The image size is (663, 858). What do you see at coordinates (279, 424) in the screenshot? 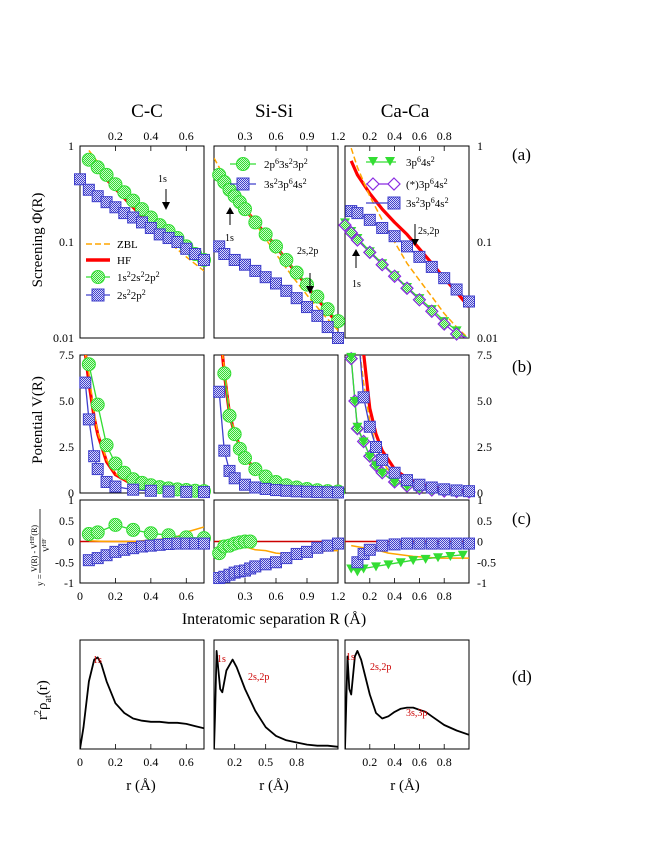
I see `series-line-b-si-zbl` at bounding box center [279, 424].